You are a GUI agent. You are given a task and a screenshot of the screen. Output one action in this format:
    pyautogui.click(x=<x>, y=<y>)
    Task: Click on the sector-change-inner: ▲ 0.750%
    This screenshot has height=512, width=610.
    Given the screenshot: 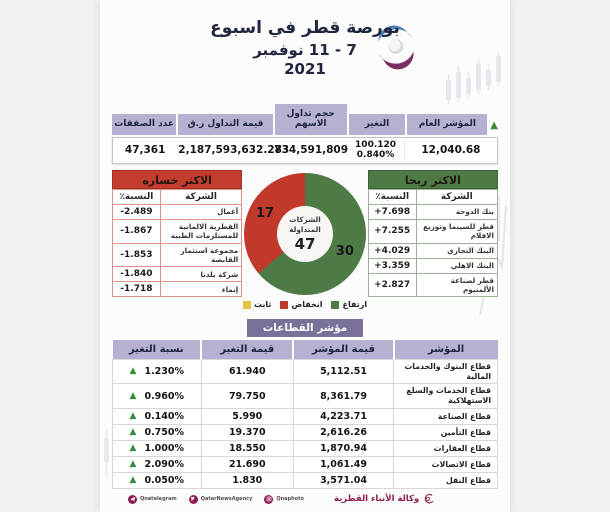 What is the action you would take?
    pyautogui.click(x=157, y=432)
    